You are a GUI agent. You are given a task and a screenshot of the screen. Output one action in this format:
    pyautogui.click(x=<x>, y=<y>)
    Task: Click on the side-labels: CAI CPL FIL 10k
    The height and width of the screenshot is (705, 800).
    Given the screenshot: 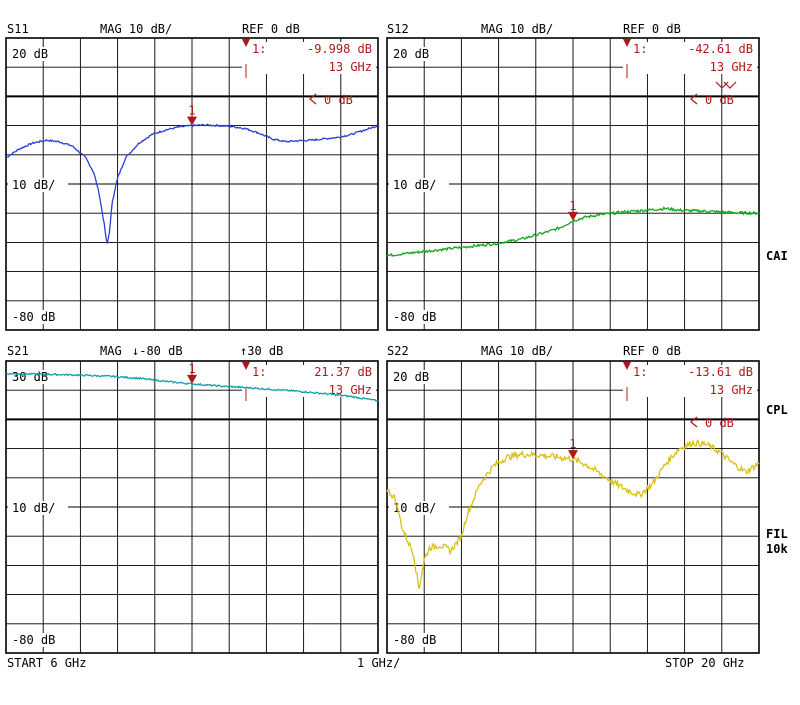 What is the action you would take?
    pyautogui.click(x=777, y=402)
    